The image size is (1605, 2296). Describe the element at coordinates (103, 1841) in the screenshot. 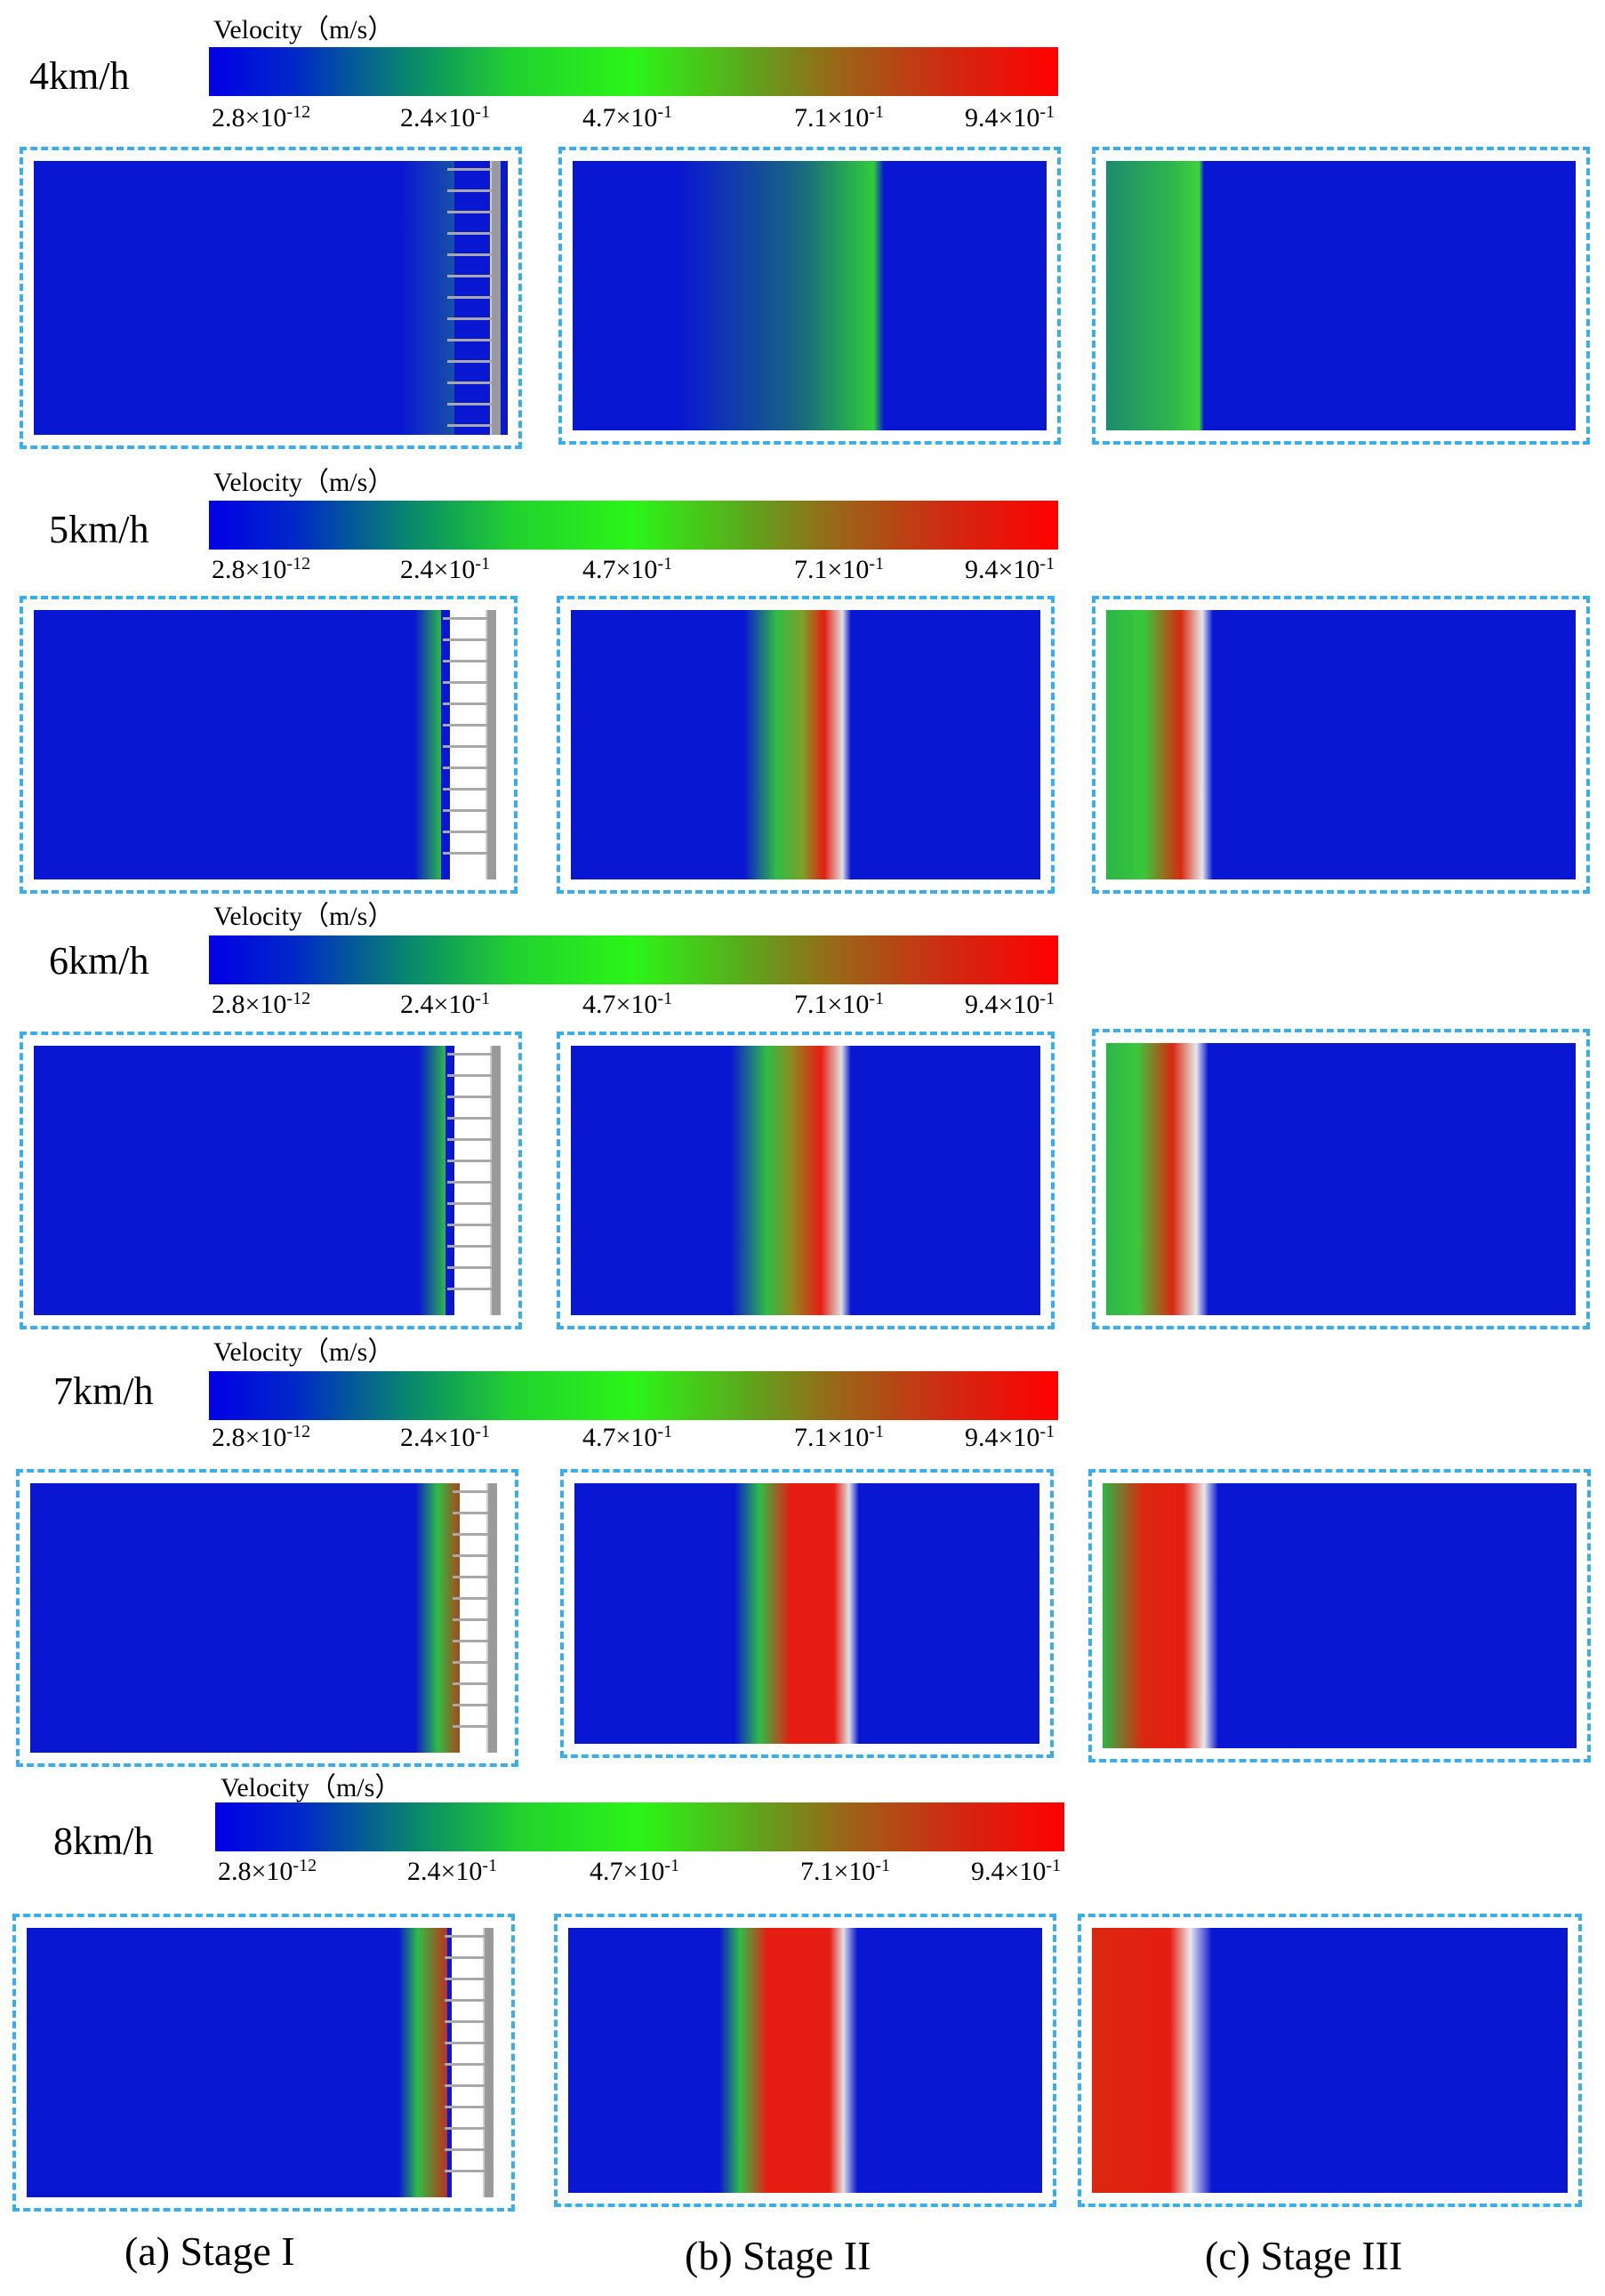

I see `speed-label: 8km/h` at that location.